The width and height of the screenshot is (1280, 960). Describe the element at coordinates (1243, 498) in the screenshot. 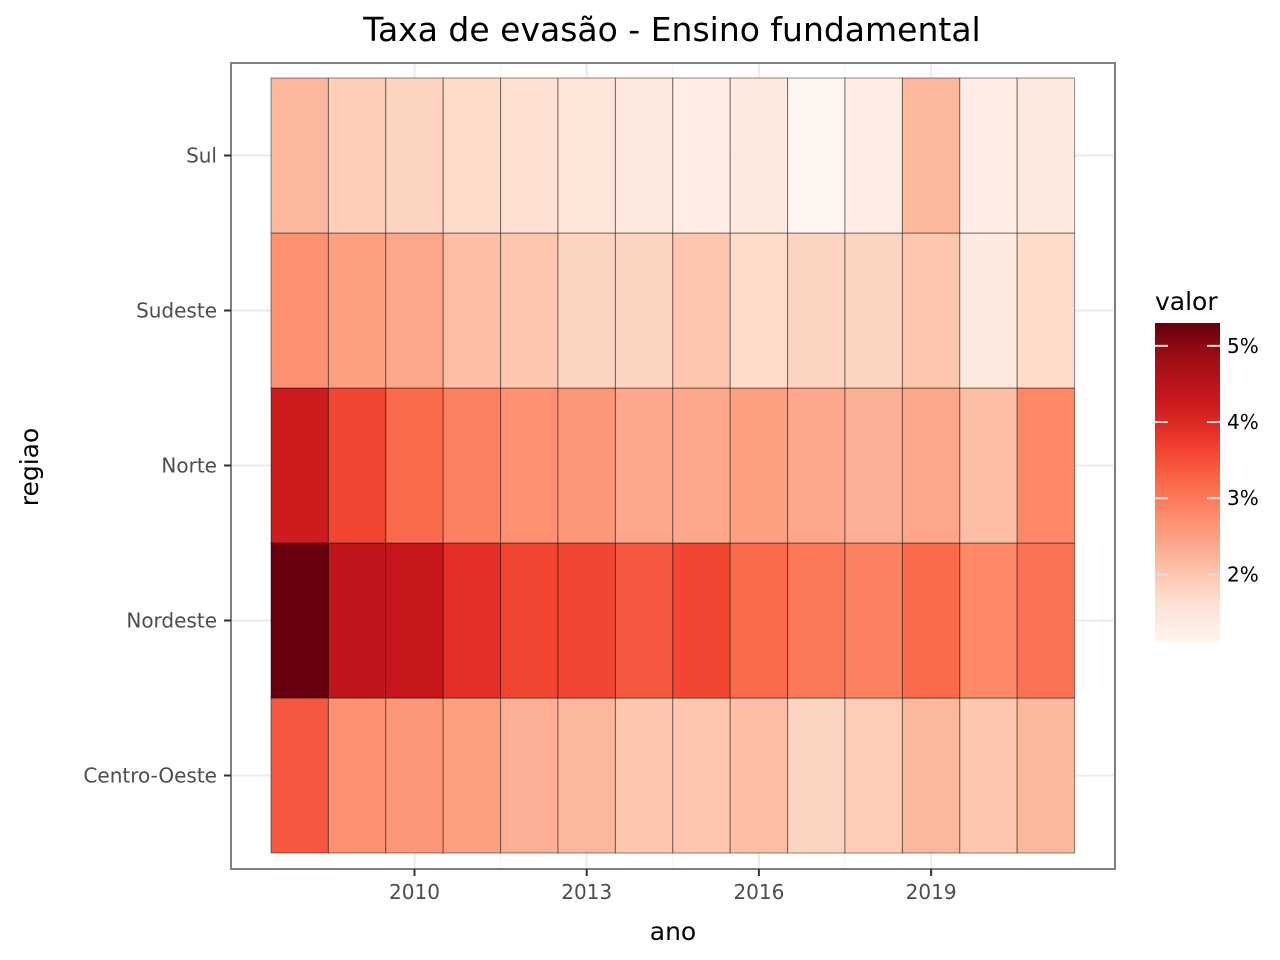

I see `legend-tick-label: 3%` at that location.